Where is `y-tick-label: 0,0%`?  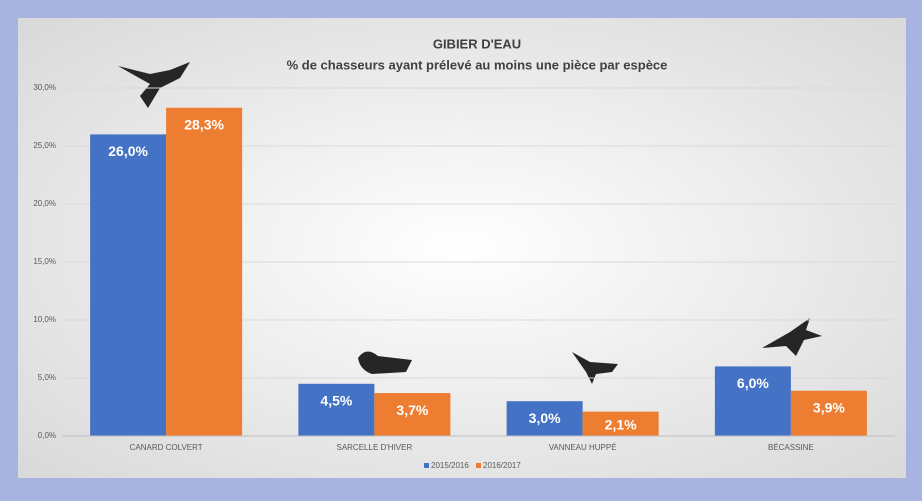 y-tick-label: 0,0% is located at coordinates (47, 435).